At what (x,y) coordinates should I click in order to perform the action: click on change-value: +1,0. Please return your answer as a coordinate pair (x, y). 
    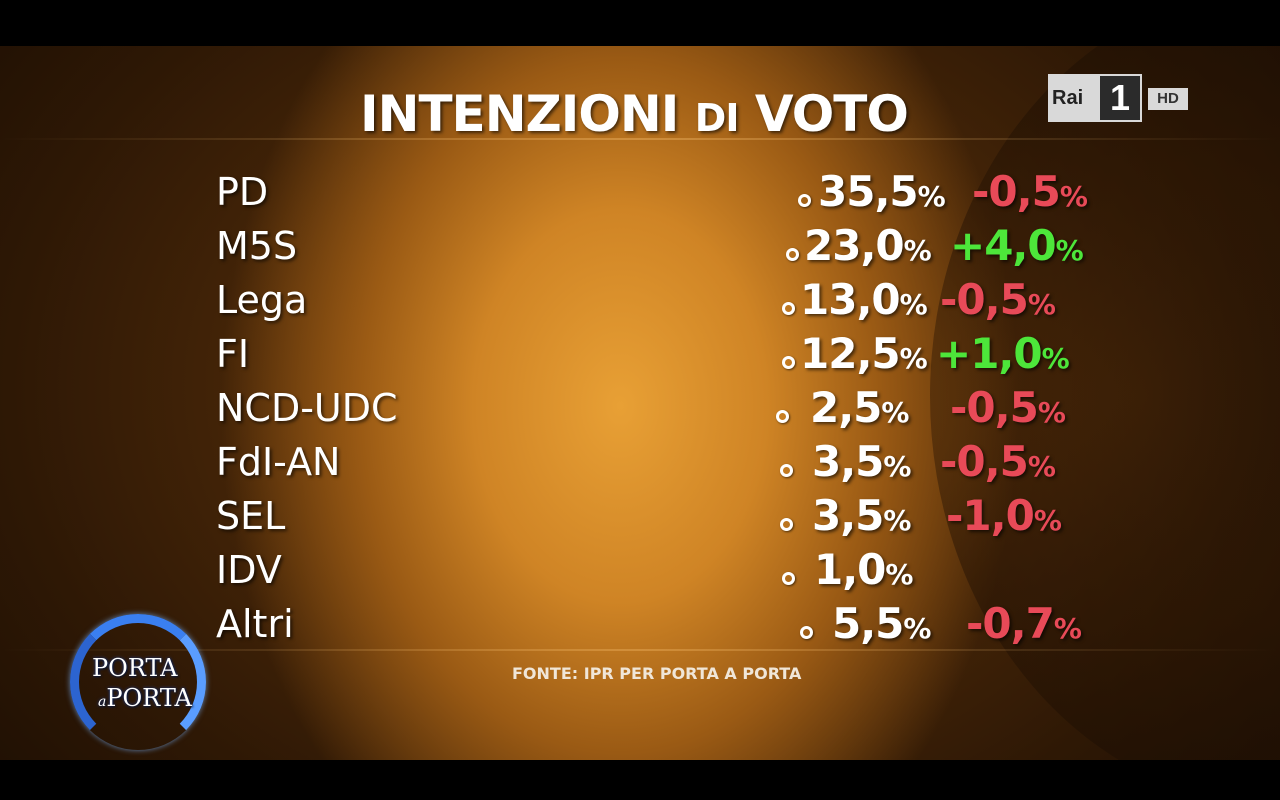
    Looking at the image, I should click on (989, 353).